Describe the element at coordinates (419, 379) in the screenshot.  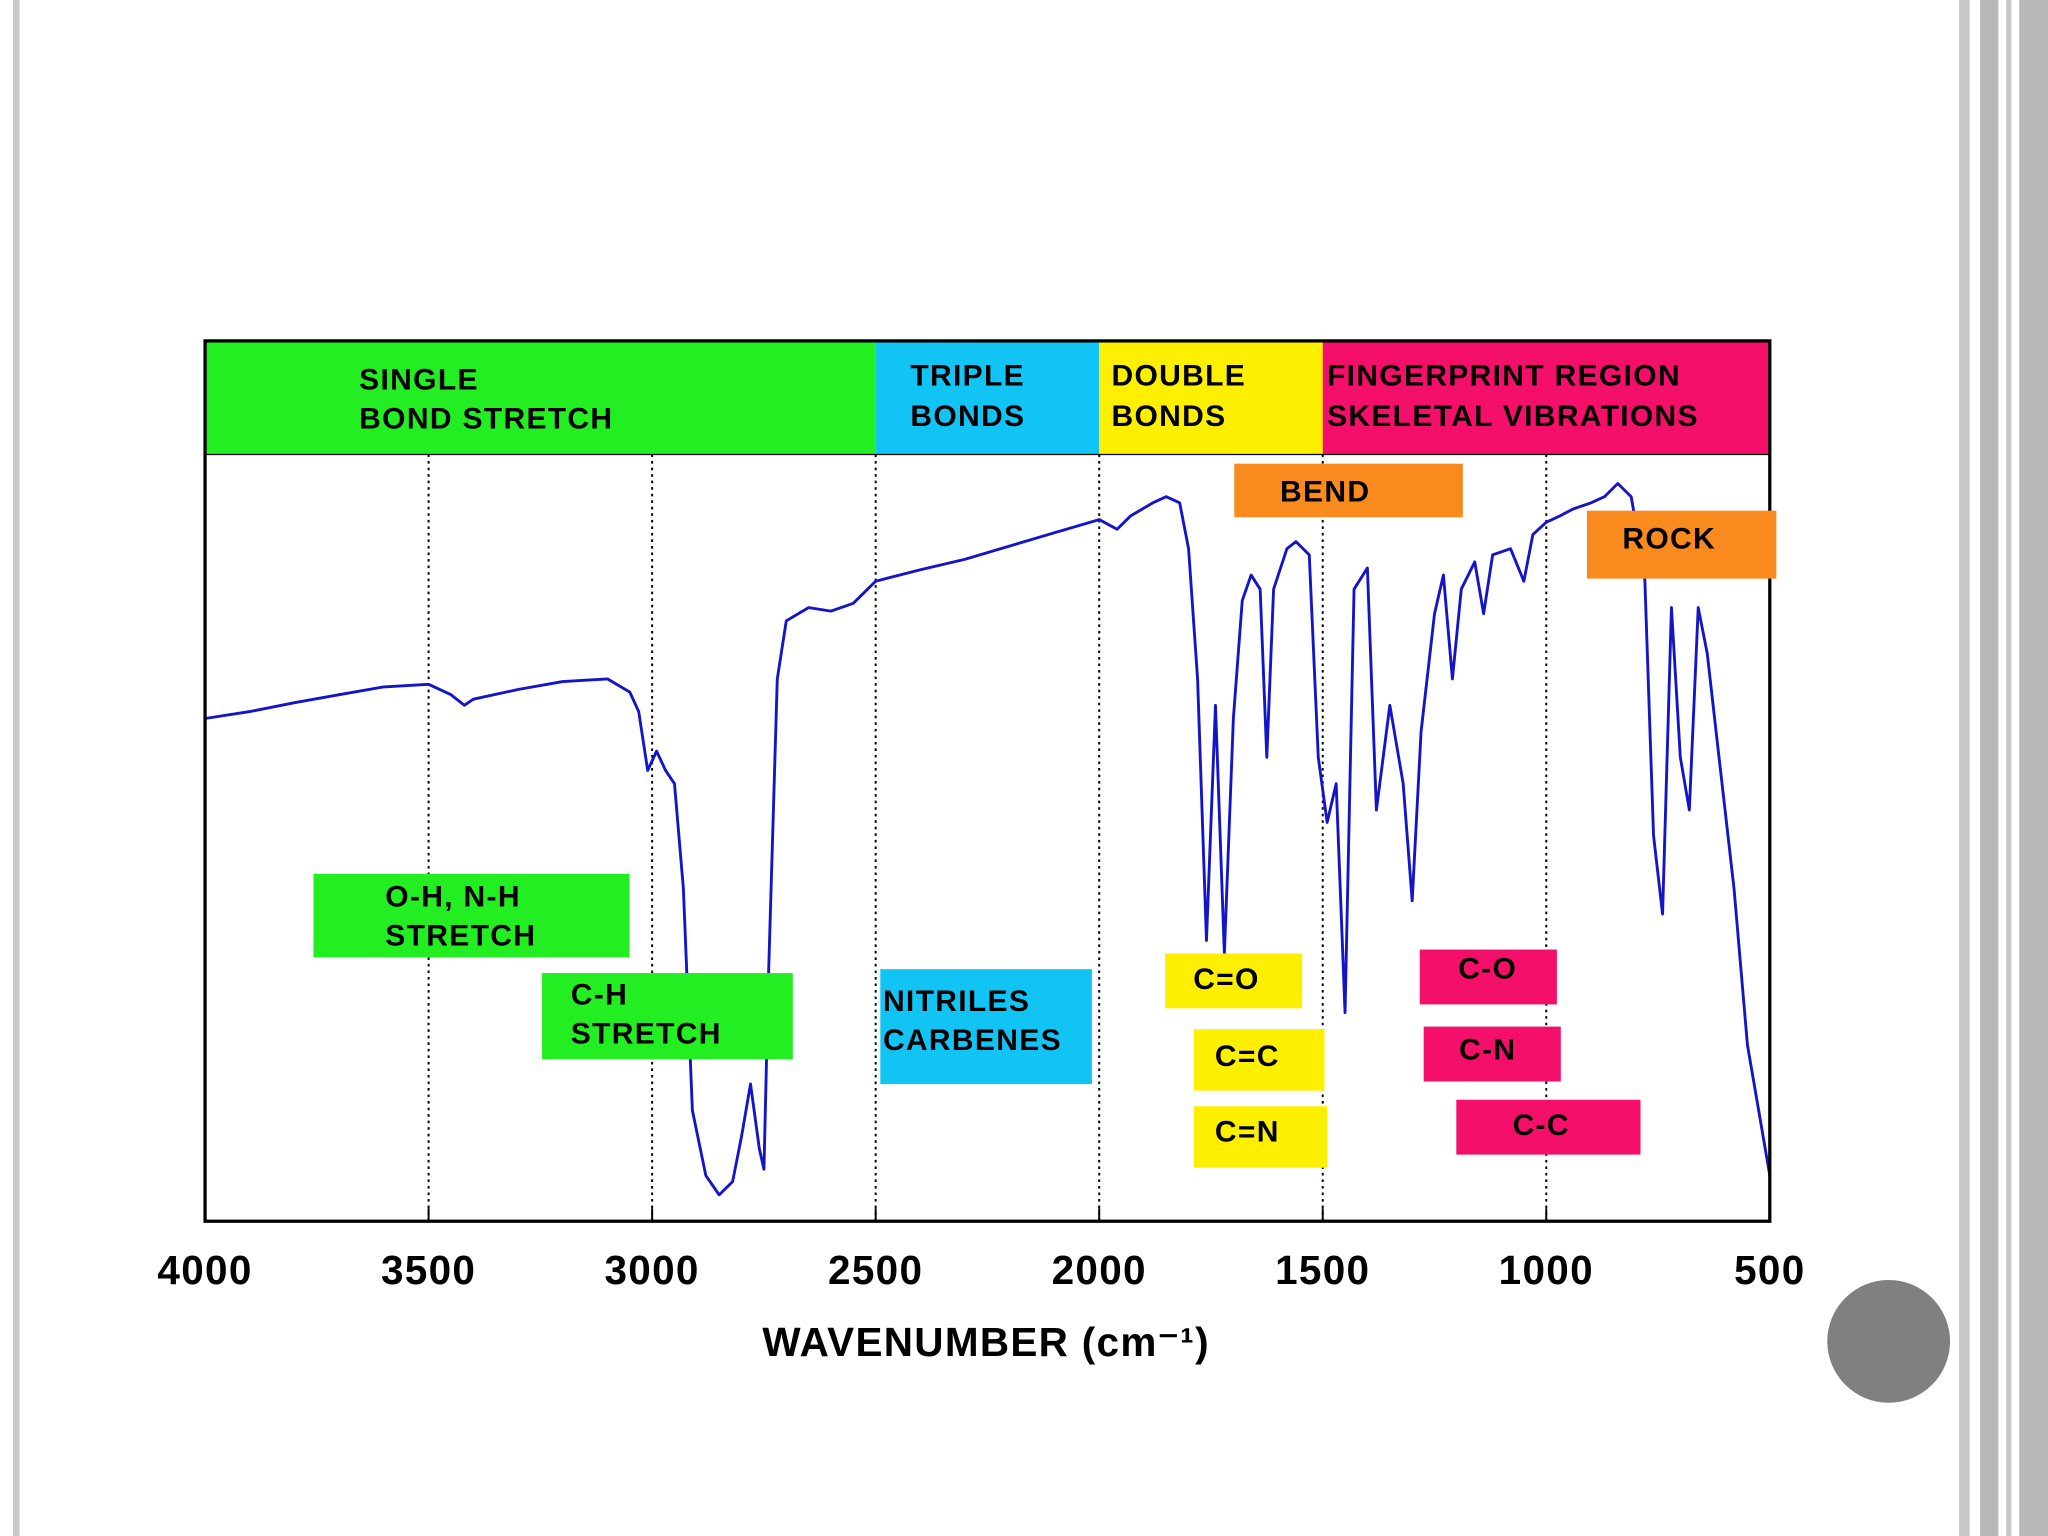
I see `region-label: SINGLE` at that location.